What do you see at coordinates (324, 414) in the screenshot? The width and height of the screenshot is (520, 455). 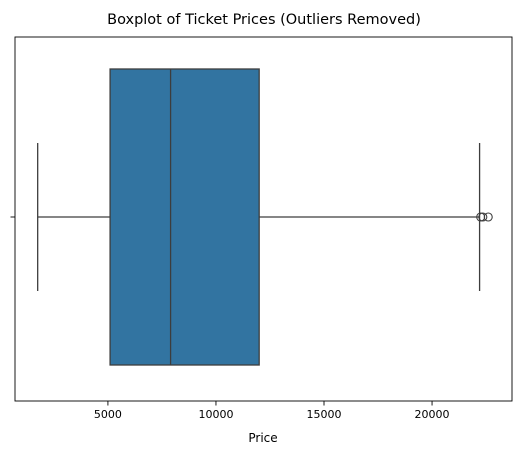 I see `x-tick-label: 15000` at bounding box center [324, 414].